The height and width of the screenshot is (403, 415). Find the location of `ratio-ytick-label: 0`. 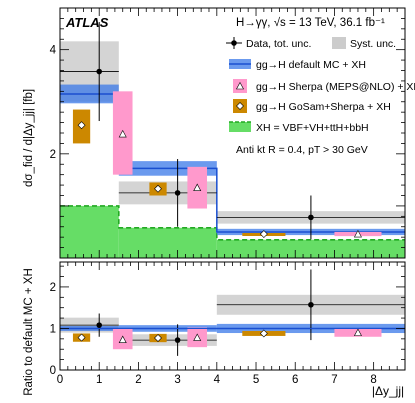

ratio-ytick-label: 0 is located at coordinates (53, 371).